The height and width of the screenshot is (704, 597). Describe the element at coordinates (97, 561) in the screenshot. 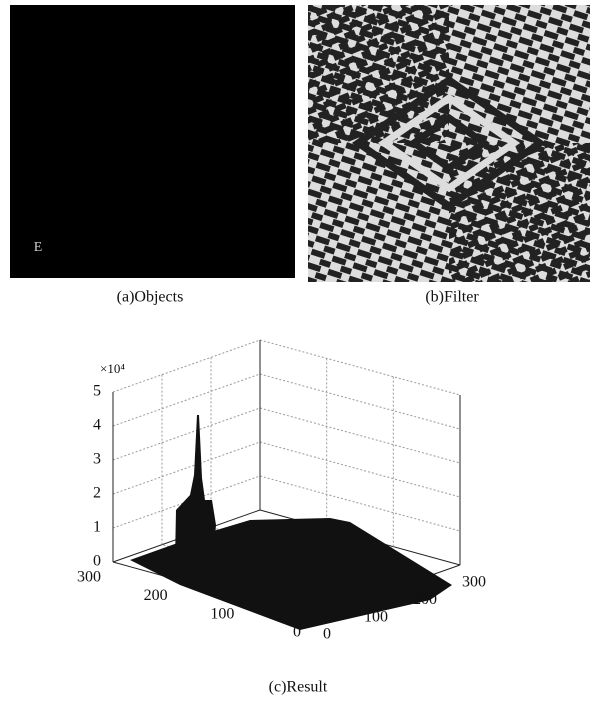

I see `z-tick-label: 0` at that location.